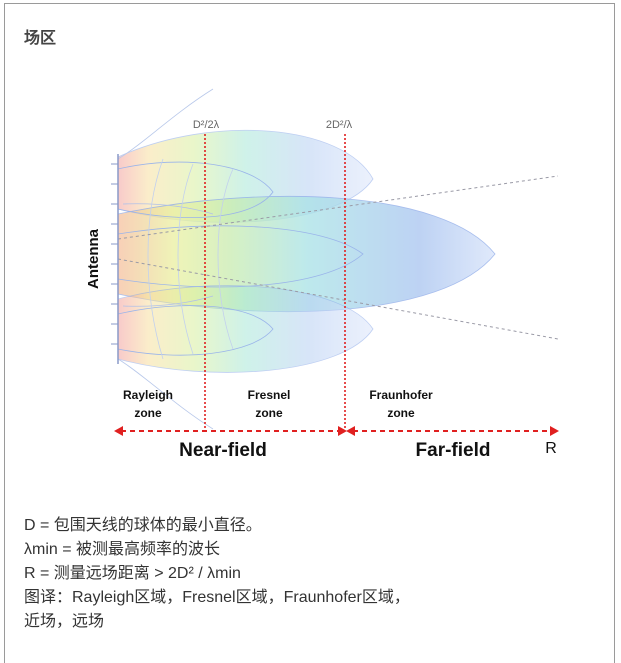 This screenshot has width=621, height=663. What do you see at coordinates (132, 573) in the screenshot?
I see `caption-line-r: R = 测量远场距离 > 2D² / λmin` at bounding box center [132, 573].